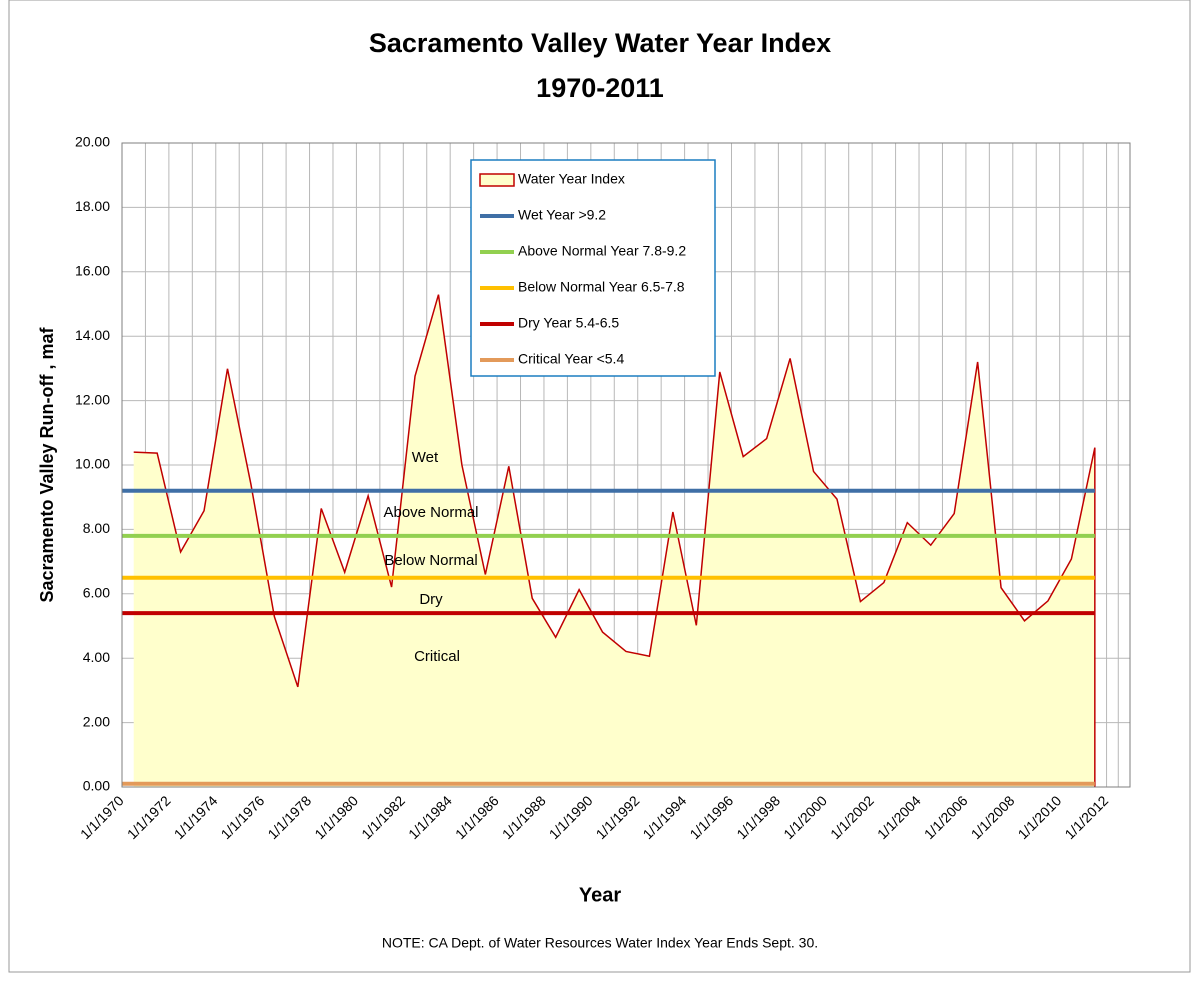 This screenshot has height=990, width=1198. What do you see at coordinates (289, 817) in the screenshot?
I see `x-tick-label: 1/1/1978` at bounding box center [289, 817].